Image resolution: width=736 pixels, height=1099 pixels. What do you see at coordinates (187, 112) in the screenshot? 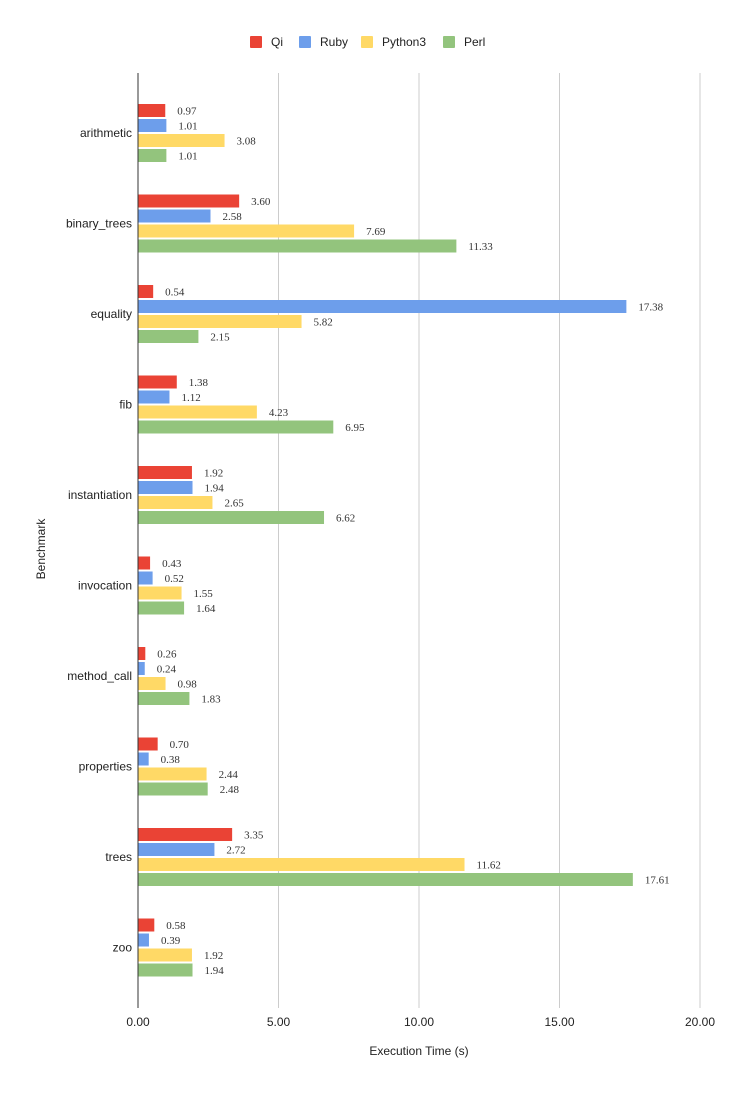
I see `data-label: 0.97` at bounding box center [187, 112].